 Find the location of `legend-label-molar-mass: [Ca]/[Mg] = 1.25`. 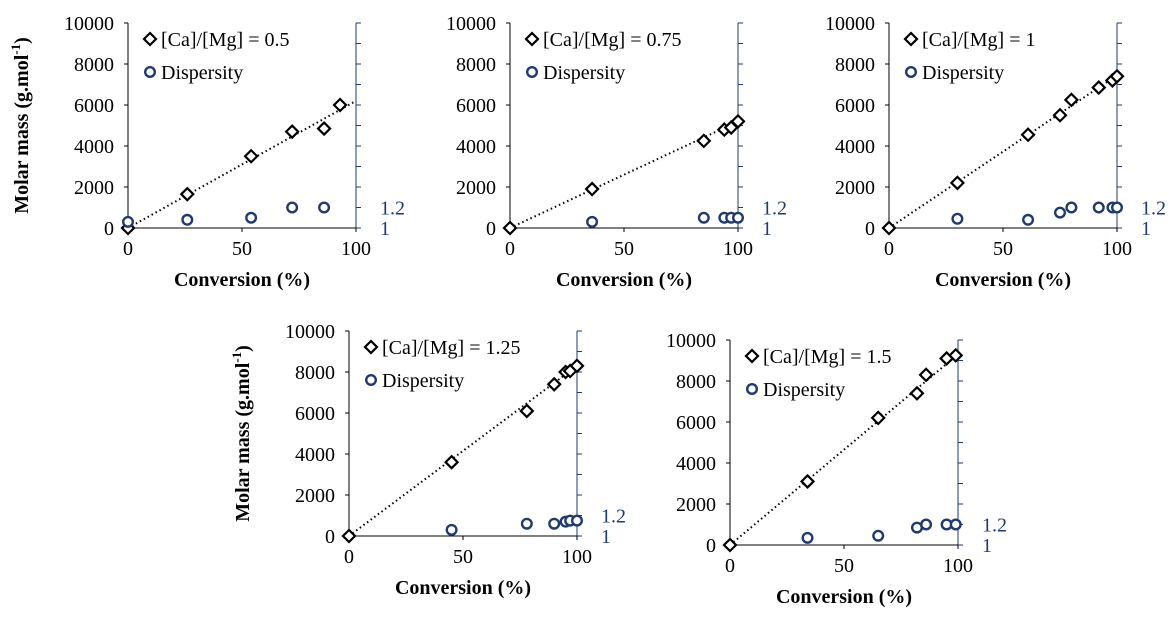

legend-label-molar-mass: [Ca]/[Mg] = 1.25 is located at coordinates (451, 348).